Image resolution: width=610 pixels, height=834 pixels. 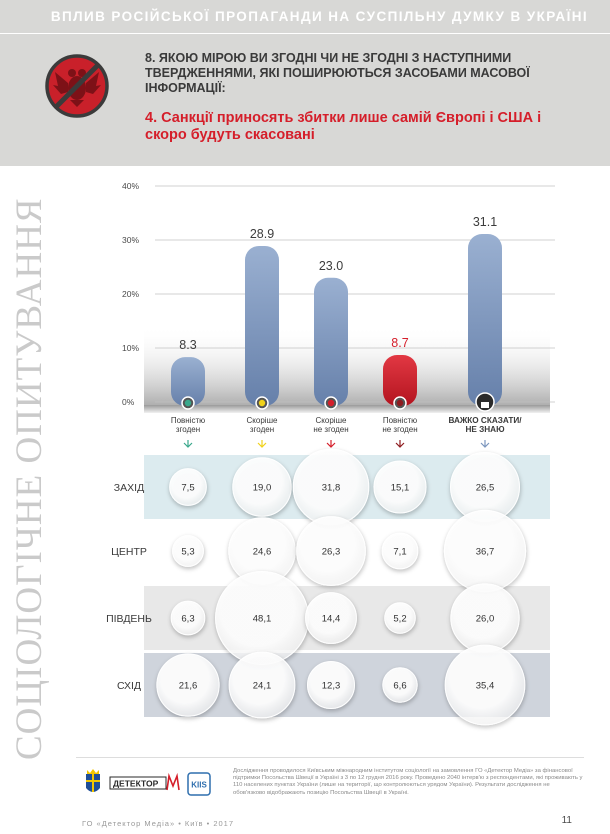 What do you see at coordinates (158, 823) in the screenshot?
I see `footer-publisher: ГО «Детектор Медіа» • Київ • 2017` at bounding box center [158, 823].